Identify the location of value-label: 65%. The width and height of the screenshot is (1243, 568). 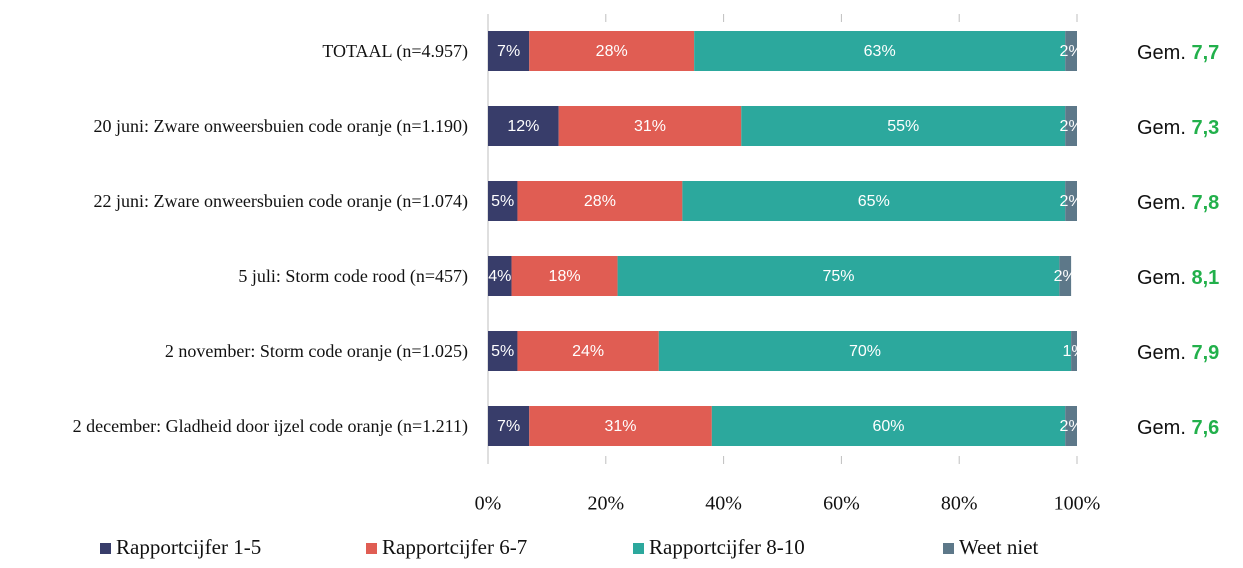
(874, 201).